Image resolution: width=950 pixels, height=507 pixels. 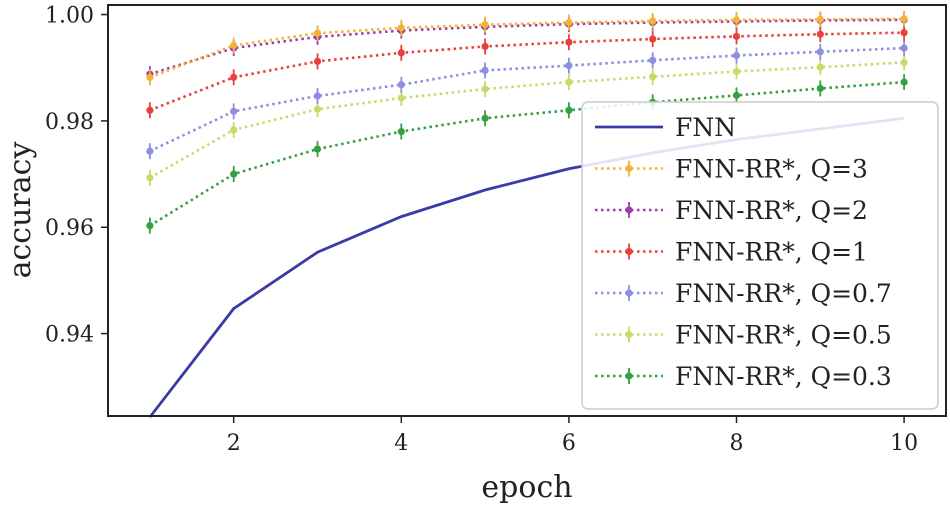 I want to click on legend-entry-fnn-rr-q-3: FNN-RR*, Q=3, so click(x=731, y=169).